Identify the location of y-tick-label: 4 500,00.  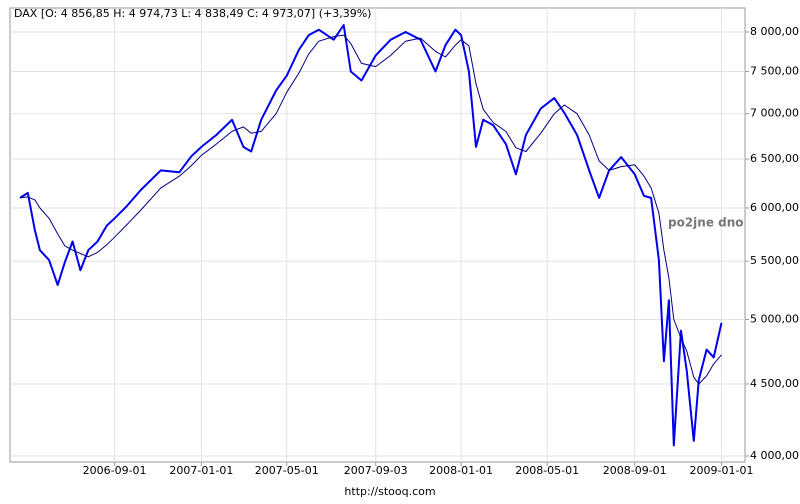
(774, 383).